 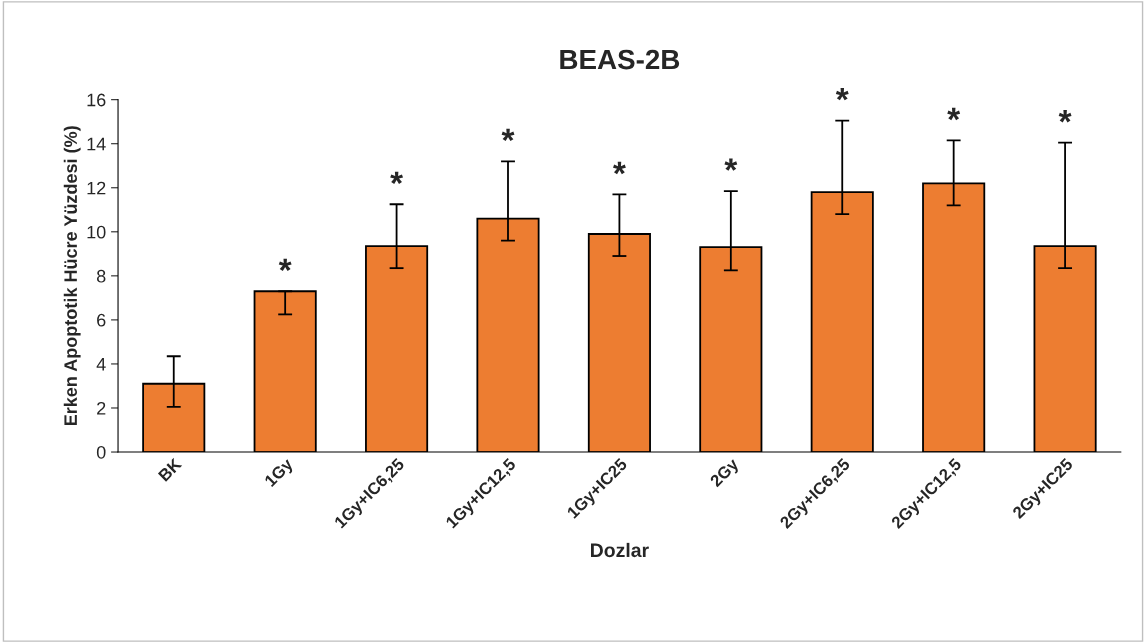 I want to click on y-tick-label: 4, so click(x=101, y=364).